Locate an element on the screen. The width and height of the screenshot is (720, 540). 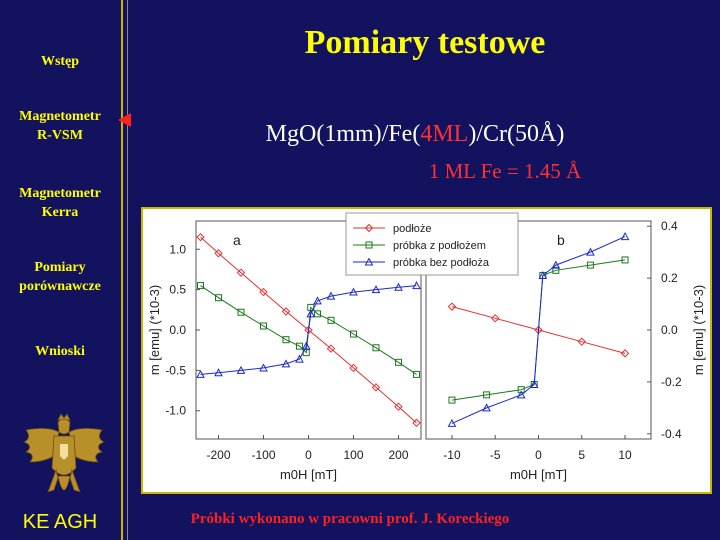
sidebar-item-0: Wstęp is located at coordinates (60, 61).